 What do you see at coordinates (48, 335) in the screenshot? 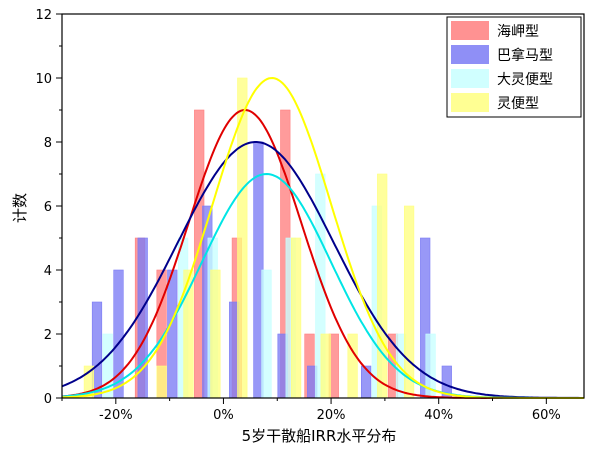
I see `y-tick-label: 2` at bounding box center [48, 335].